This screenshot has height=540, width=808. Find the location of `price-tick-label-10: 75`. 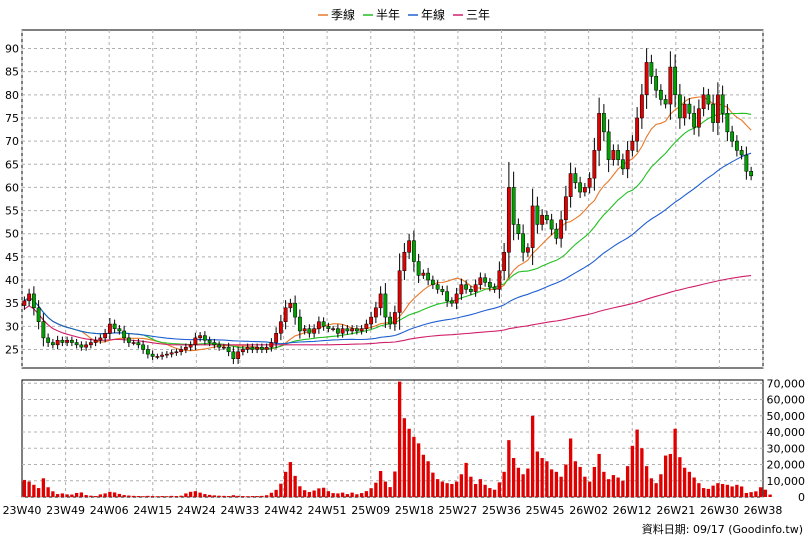

price-tick-label-10: 75 is located at coordinates (12, 118).